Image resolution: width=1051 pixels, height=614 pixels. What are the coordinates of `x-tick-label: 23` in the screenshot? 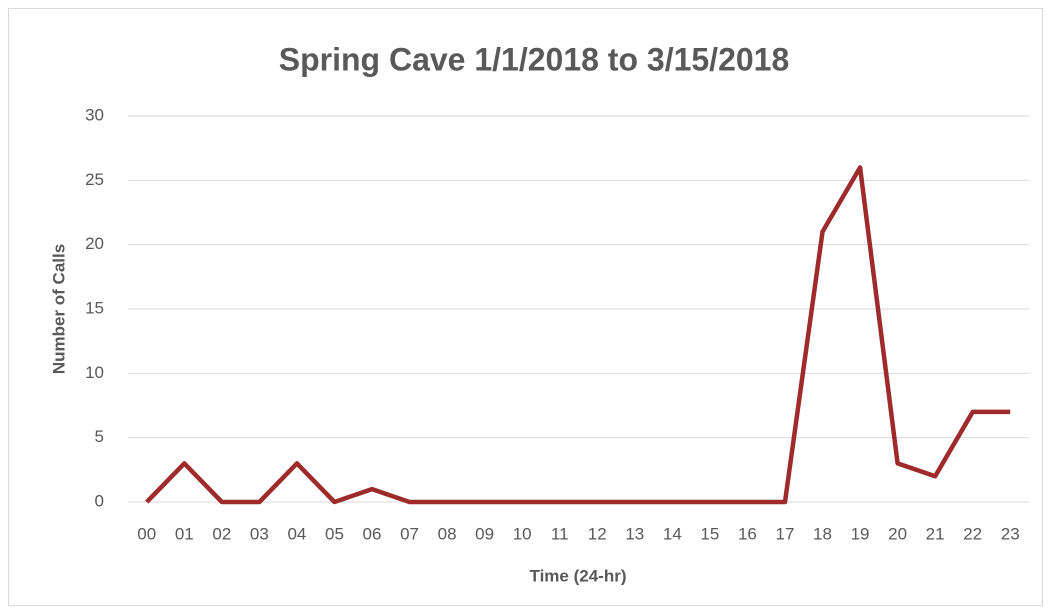 It's located at (1010, 533).